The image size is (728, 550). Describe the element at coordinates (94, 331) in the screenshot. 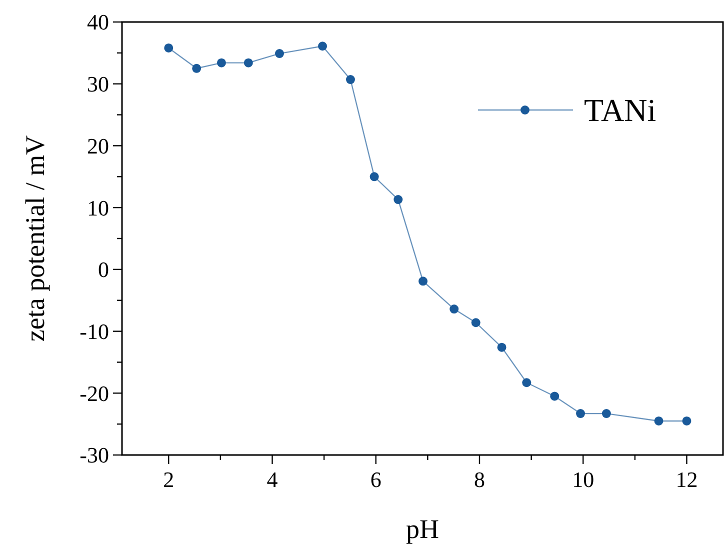

I see `y-tick-label: -10` at that location.